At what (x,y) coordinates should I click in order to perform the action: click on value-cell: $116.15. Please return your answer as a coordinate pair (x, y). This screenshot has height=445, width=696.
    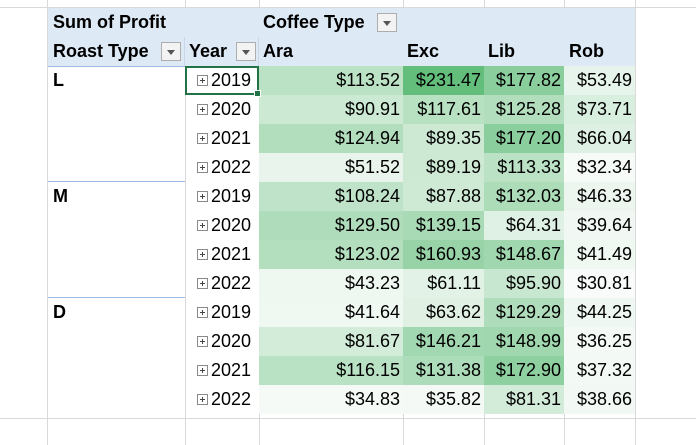
    Looking at the image, I should click on (331, 370).